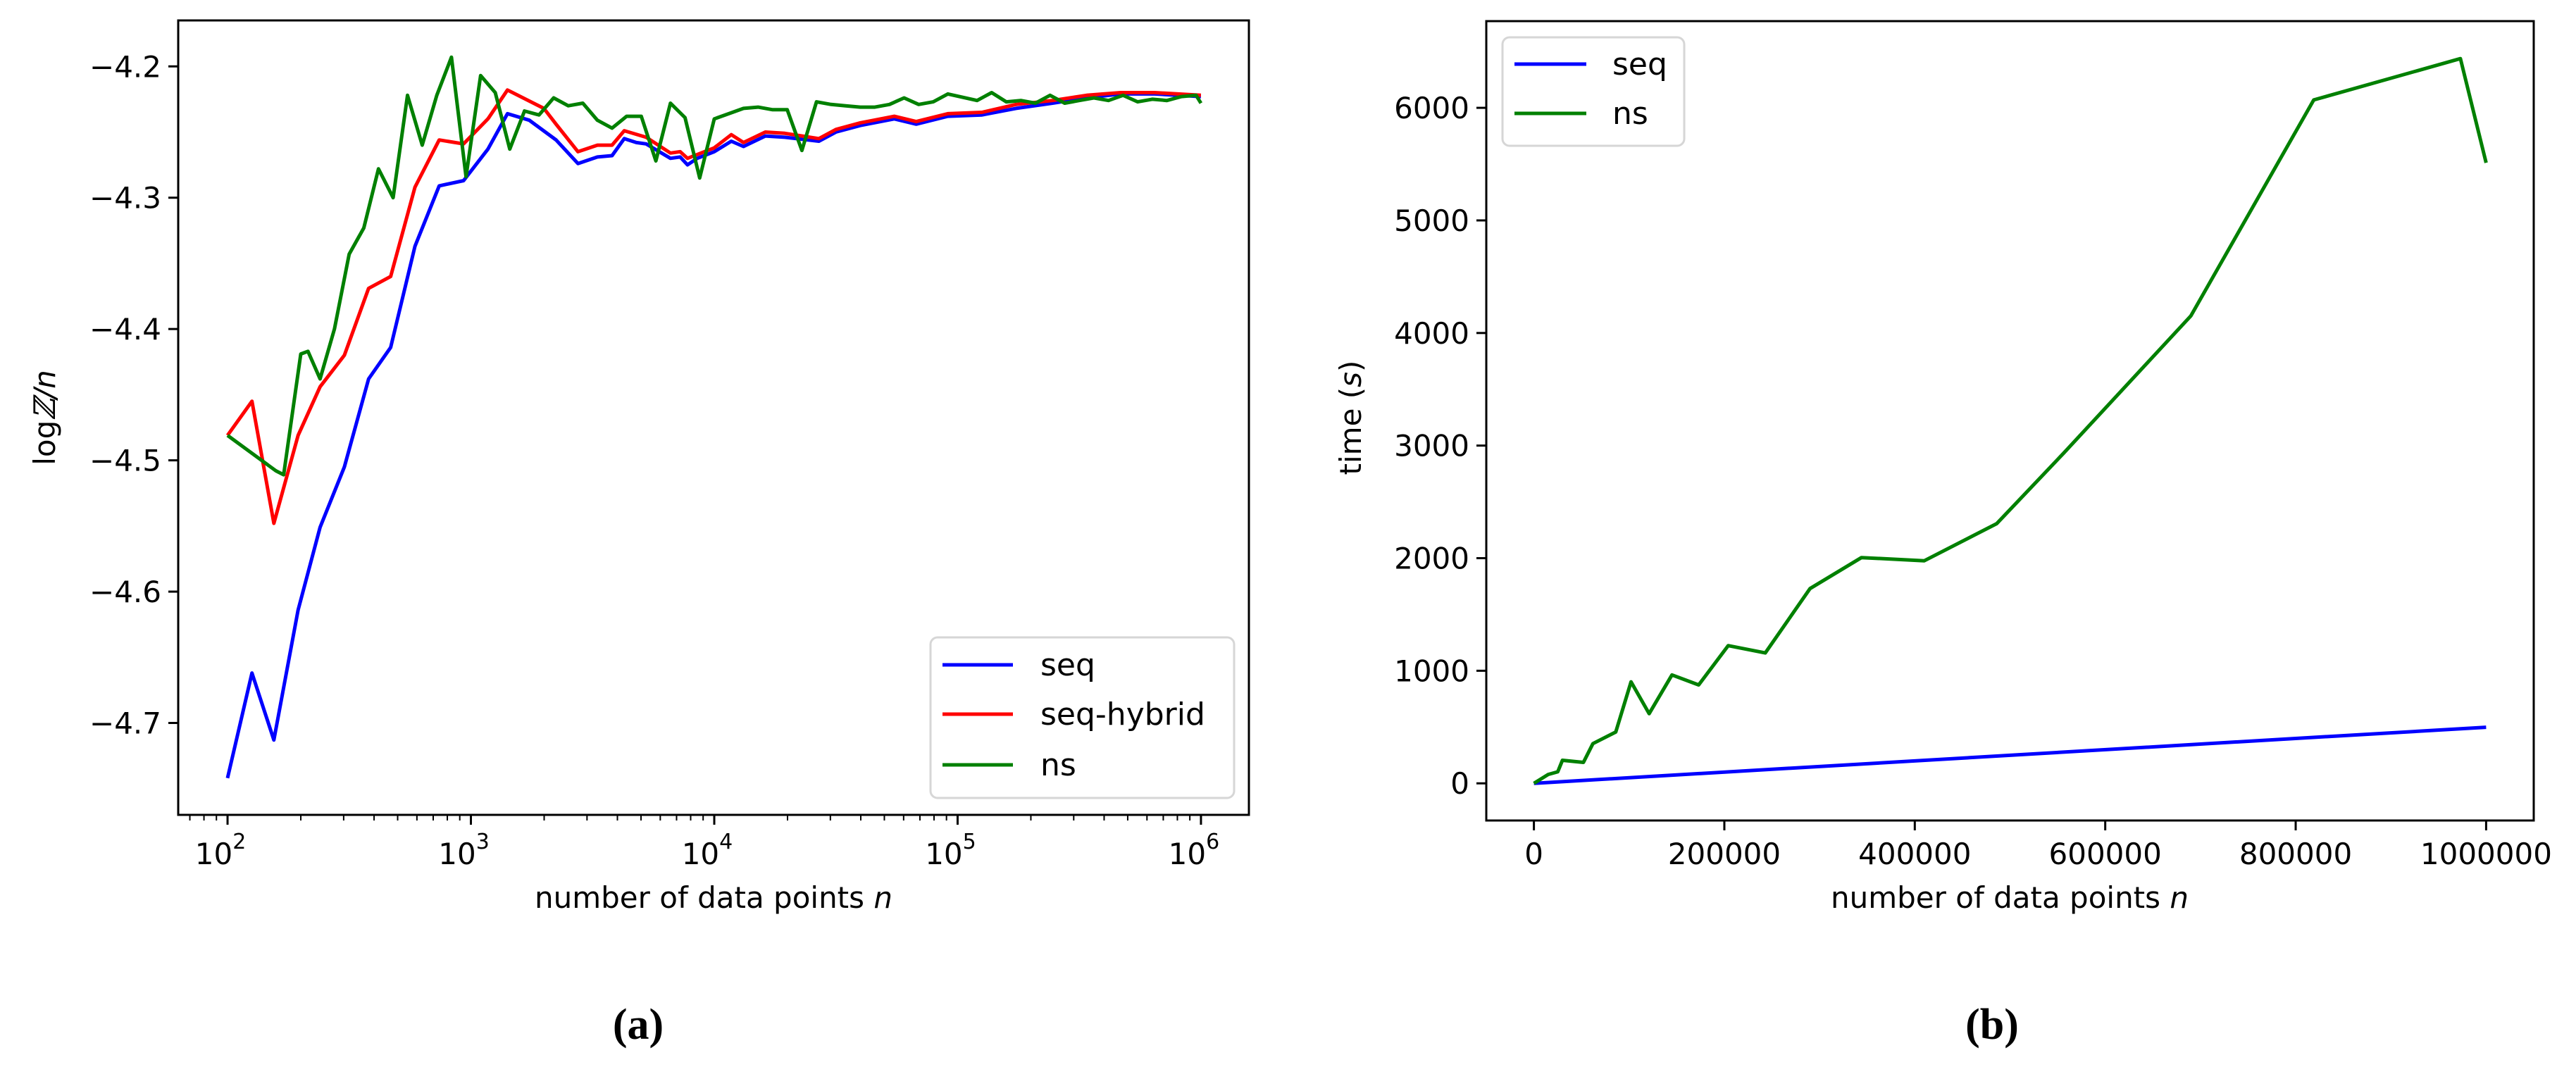  What do you see at coordinates (1593, 91) in the screenshot?
I see `panel-b-legend: seq ns` at bounding box center [1593, 91].